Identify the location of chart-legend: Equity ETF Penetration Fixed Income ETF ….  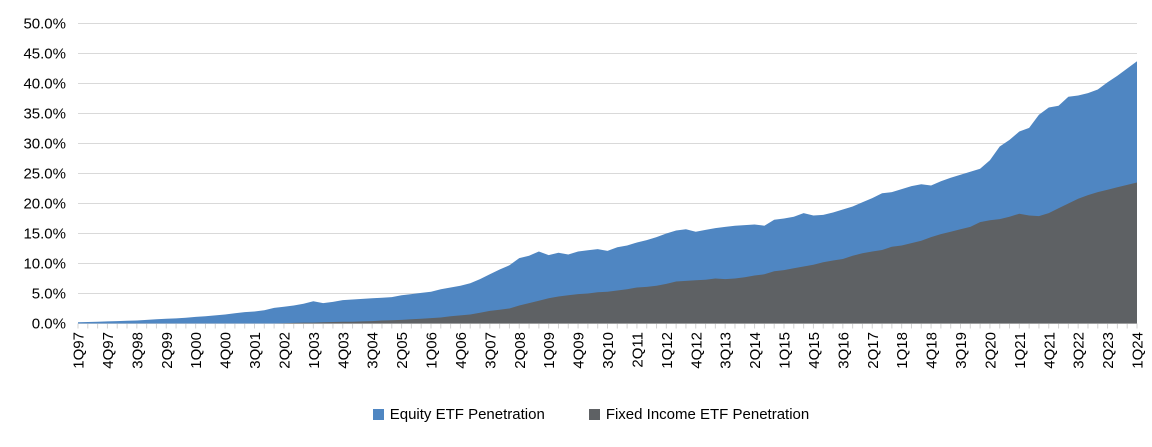
(583, 414).